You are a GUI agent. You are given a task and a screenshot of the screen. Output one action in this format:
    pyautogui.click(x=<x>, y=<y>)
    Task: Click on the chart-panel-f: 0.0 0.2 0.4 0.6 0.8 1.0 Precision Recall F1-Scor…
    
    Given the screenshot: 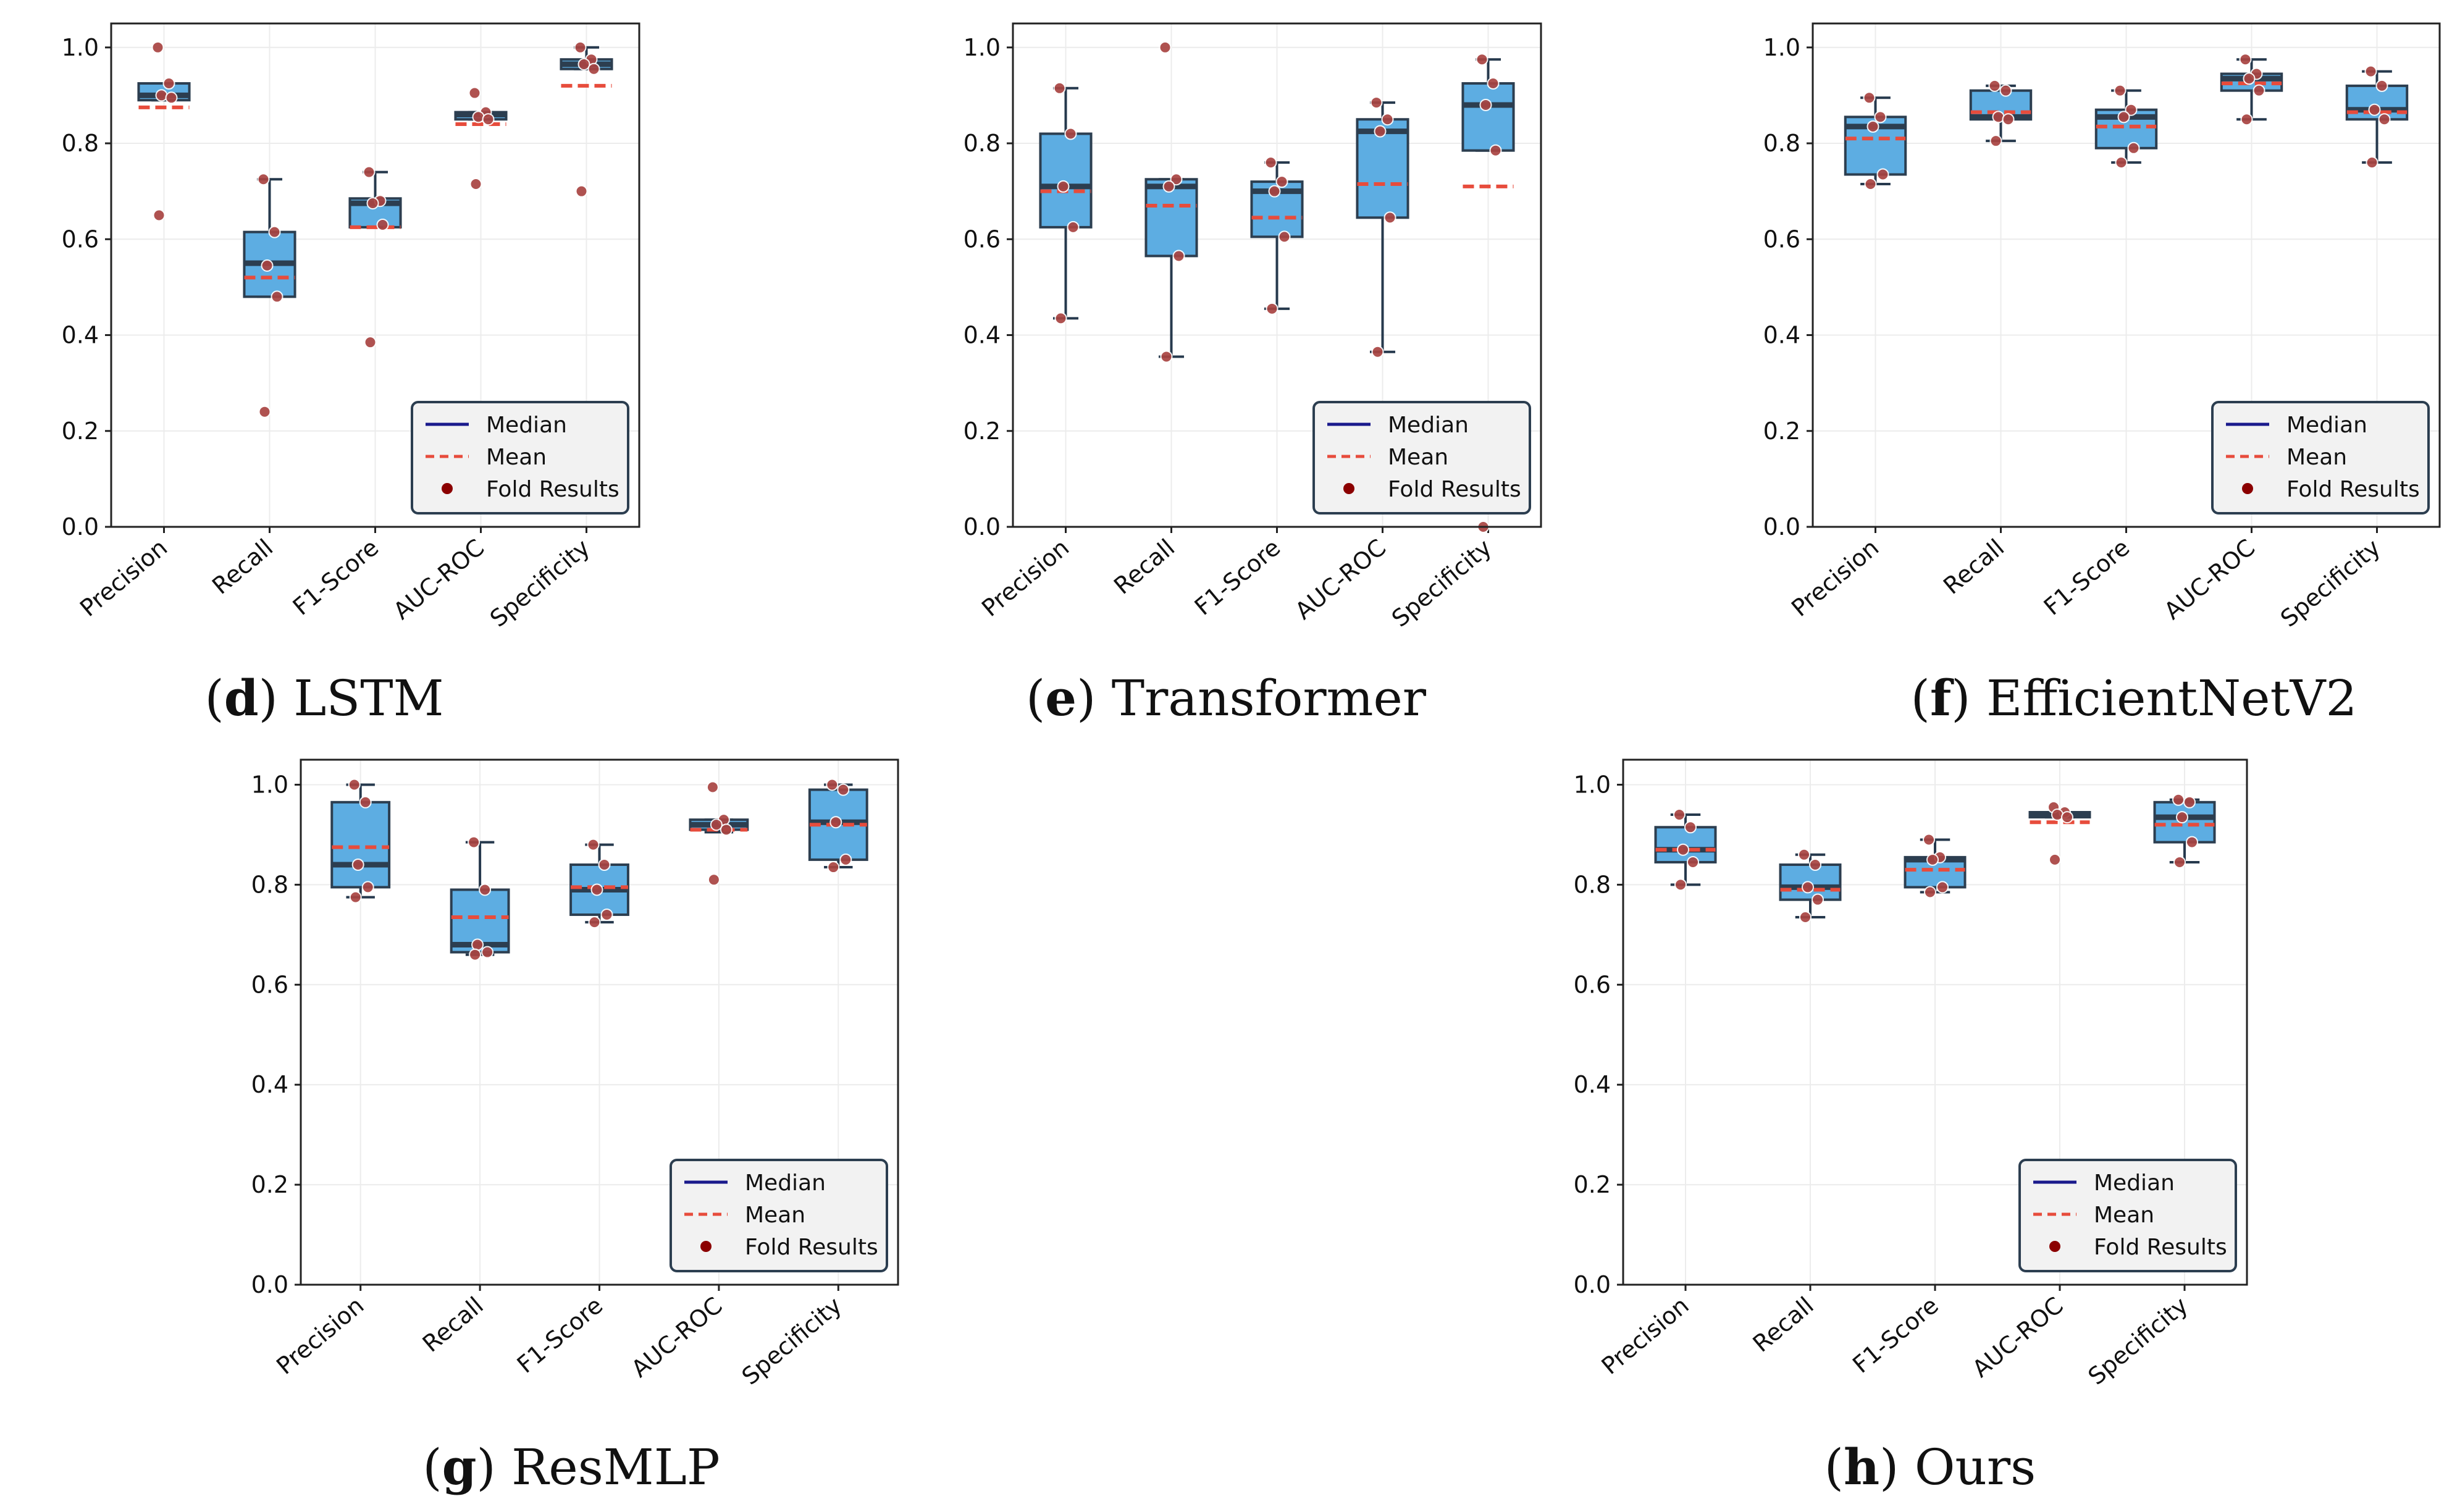 What is the action you would take?
    pyautogui.click(x=2102, y=327)
    